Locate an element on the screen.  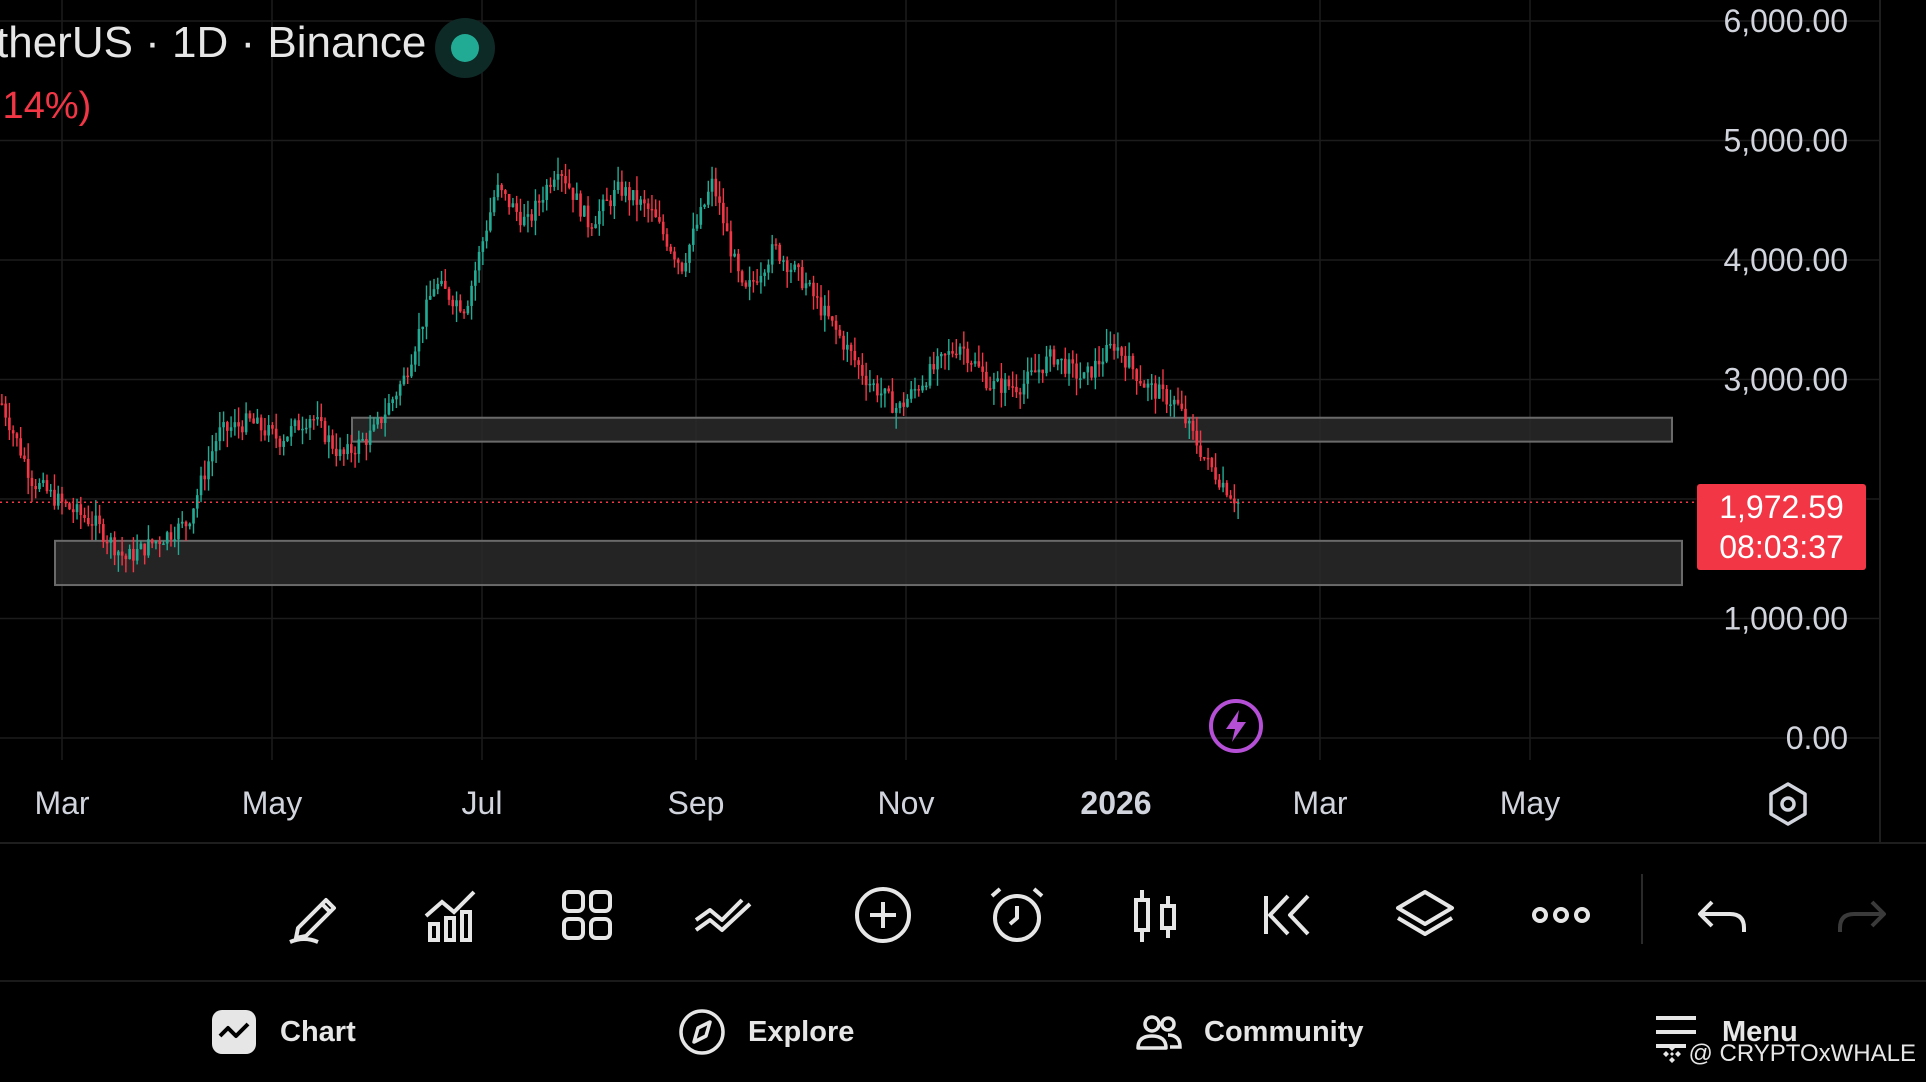
lightning-icon is located at coordinates (1236, 726).